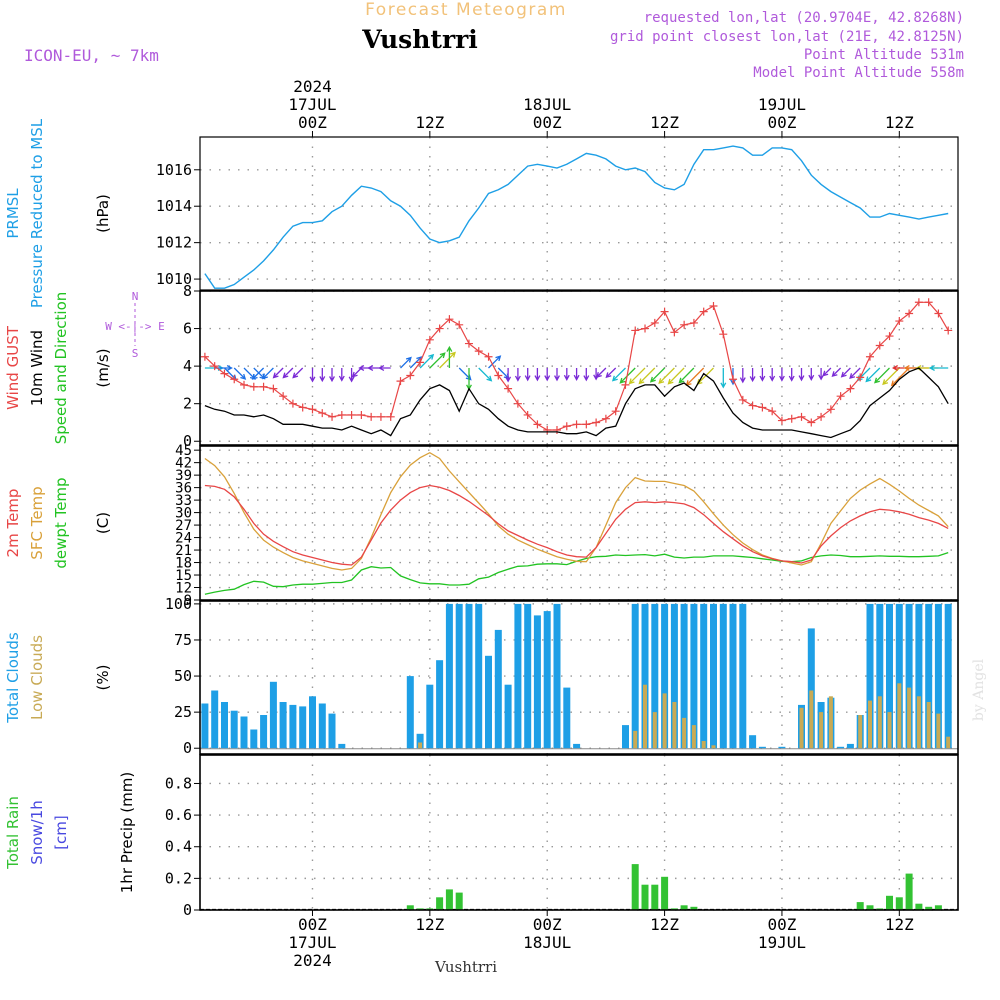 The image size is (1000, 1000). I want to click on ytick-label: 33, so click(183, 501).